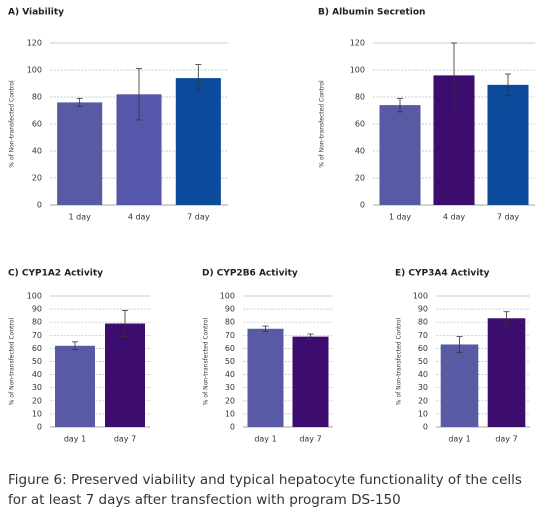 Image resolution: width=538 pixels, height=511 pixels. Describe the element at coordinates (371, 13) in the screenshot. I see `chart-title: B) Albumin Secretion` at that location.